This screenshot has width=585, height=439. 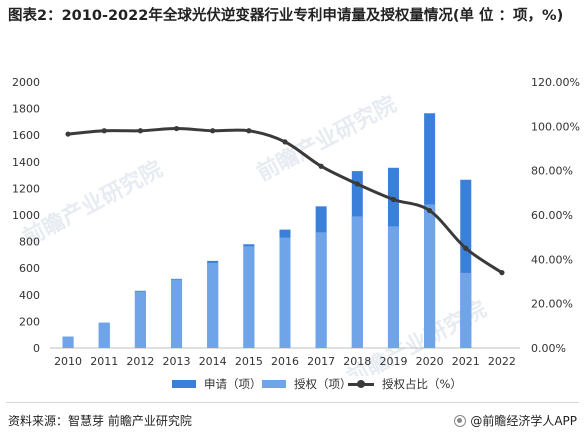 I want to click on legend-item-application: 申请（项）, so click(x=217, y=384).